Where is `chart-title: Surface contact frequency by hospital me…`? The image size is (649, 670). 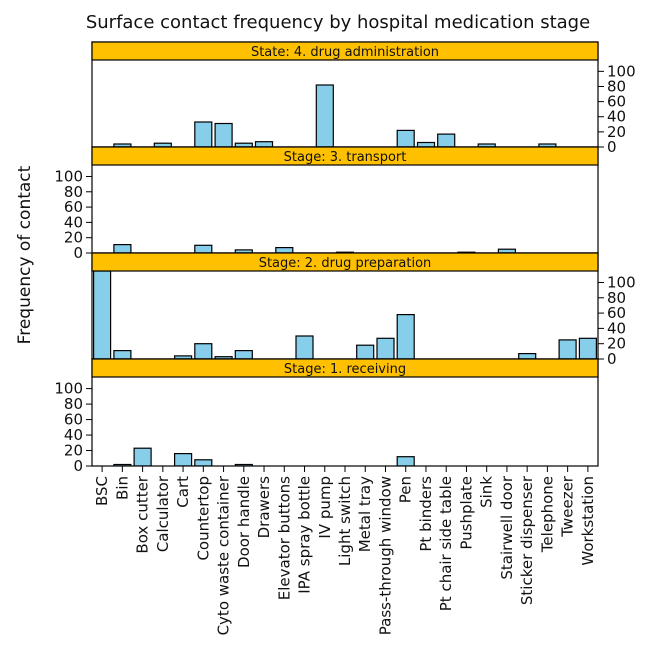
chart-title: Surface contact frequency by hospital me… is located at coordinates (338, 22).